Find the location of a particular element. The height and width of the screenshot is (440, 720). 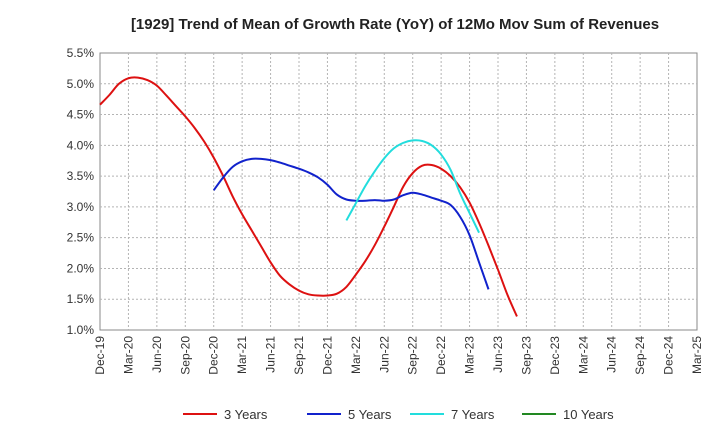

y-tick-label: 1.5% is located at coordinates (81, 299).